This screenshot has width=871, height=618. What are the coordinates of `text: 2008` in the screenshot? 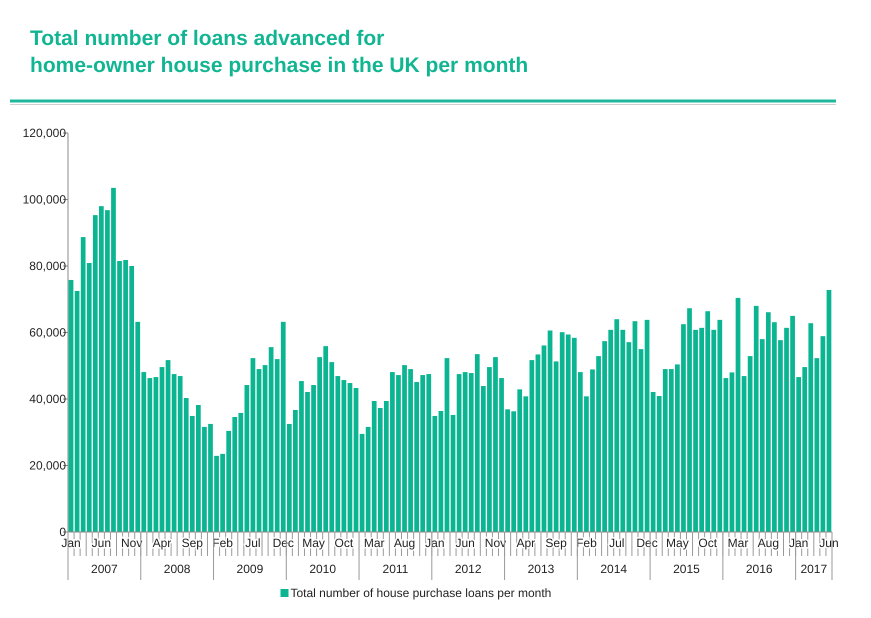 It's located at (177, 569).